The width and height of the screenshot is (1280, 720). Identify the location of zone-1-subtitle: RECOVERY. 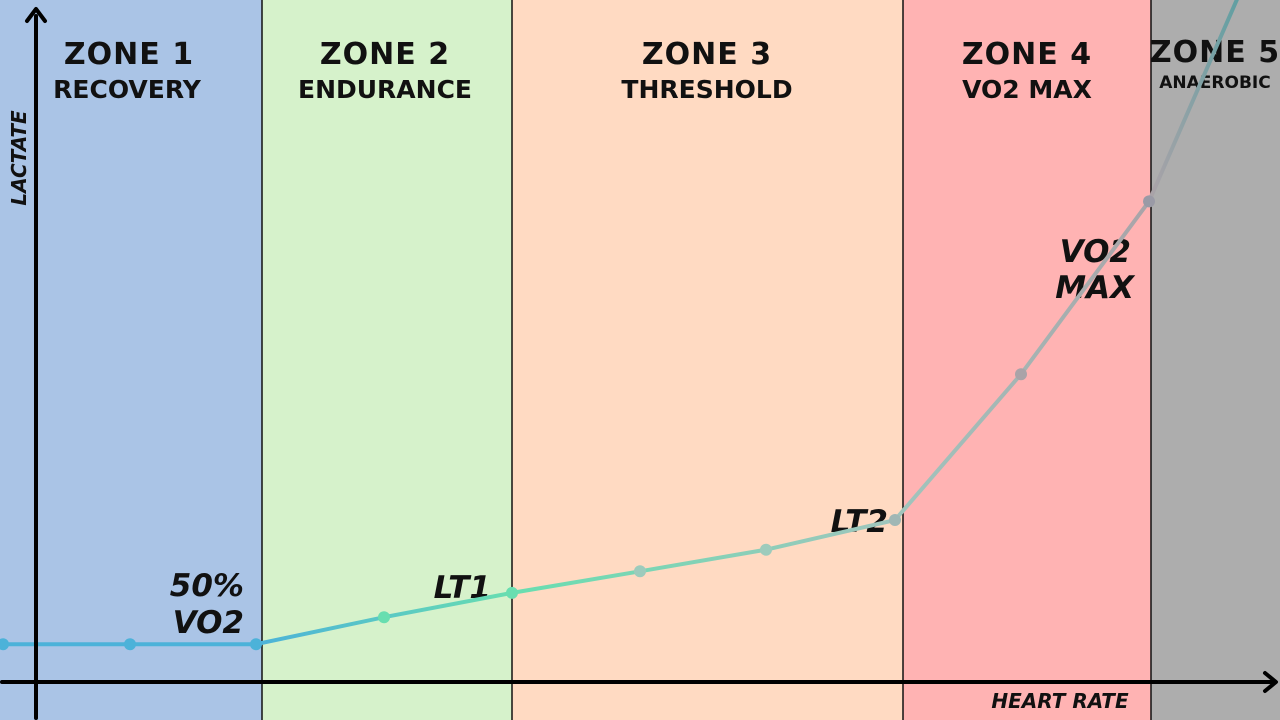
(127, 89).